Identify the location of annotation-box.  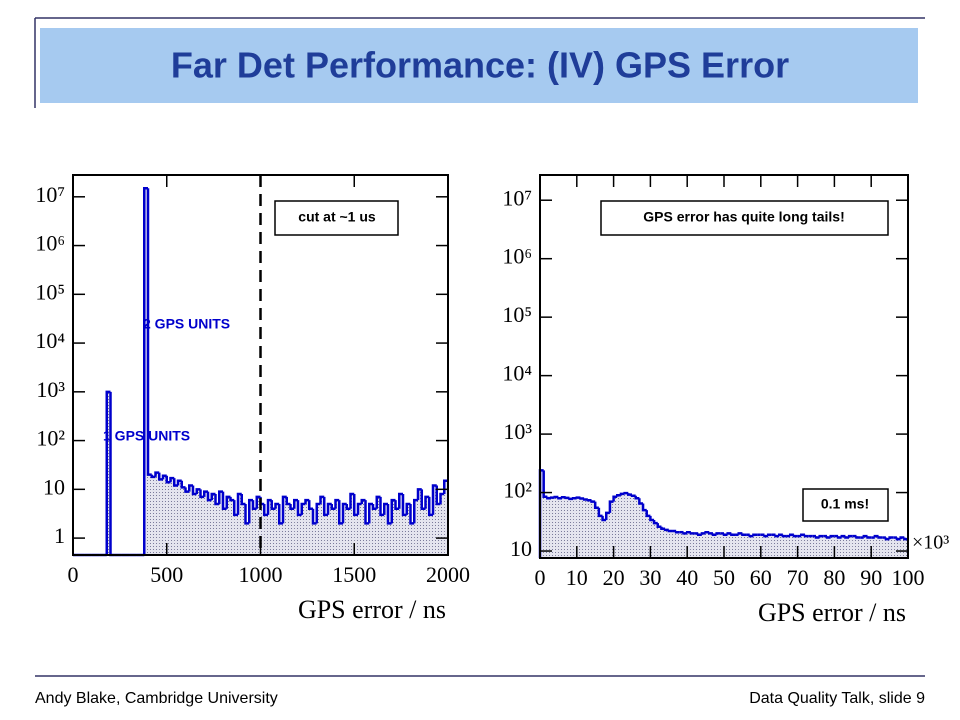
(845, 505).